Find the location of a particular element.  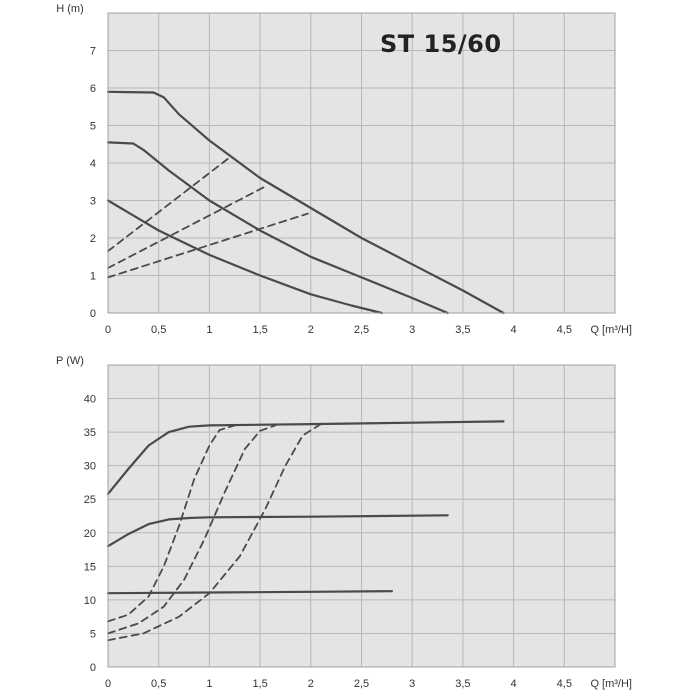

y-tick-label: 20 is located at coordinates (90, 534).